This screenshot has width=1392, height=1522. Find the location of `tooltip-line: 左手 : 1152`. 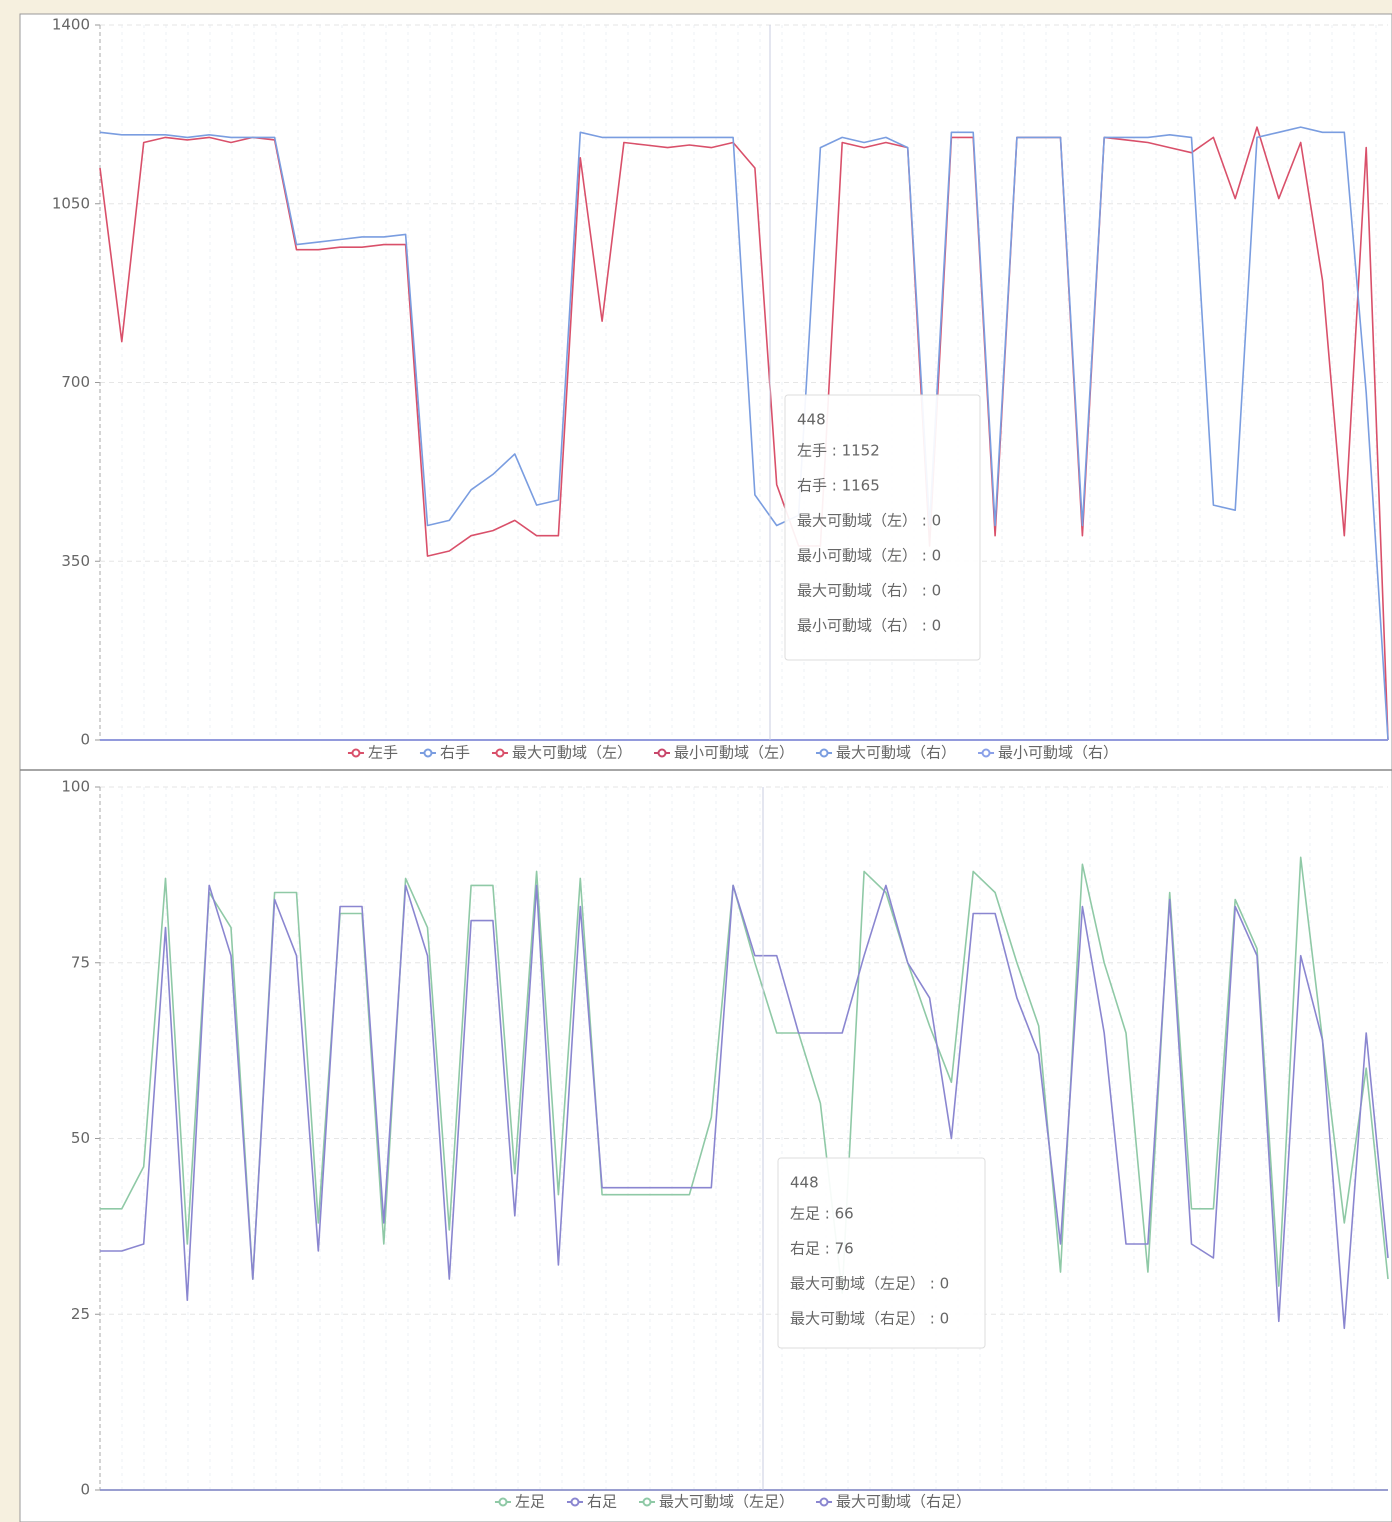

tooltip-line: 左手 : 1152 is located at coordinates (838, 451).